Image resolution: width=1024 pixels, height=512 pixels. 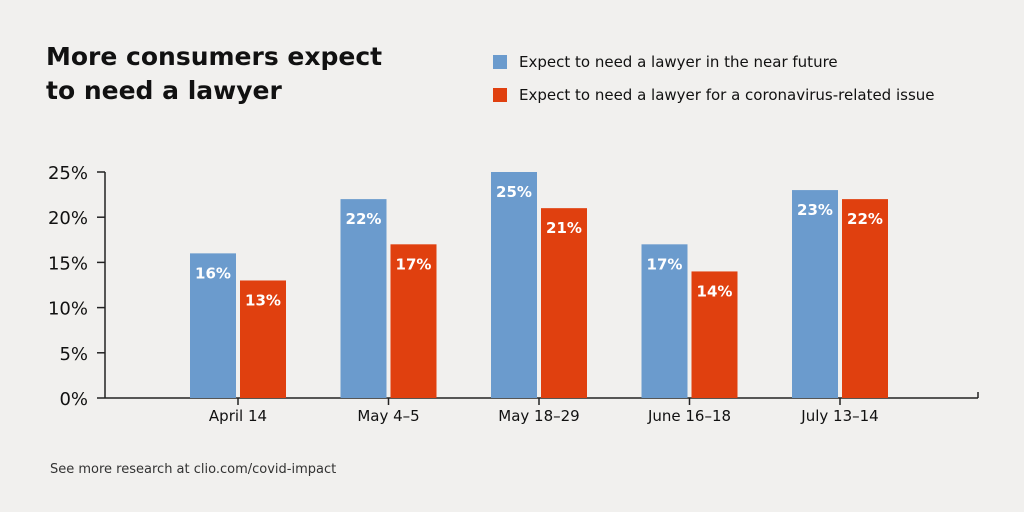 What do you see at coordinates (68, 173) in the screenshot?
I see `y-tick-label: 25%` at bounding box center [68, 173].